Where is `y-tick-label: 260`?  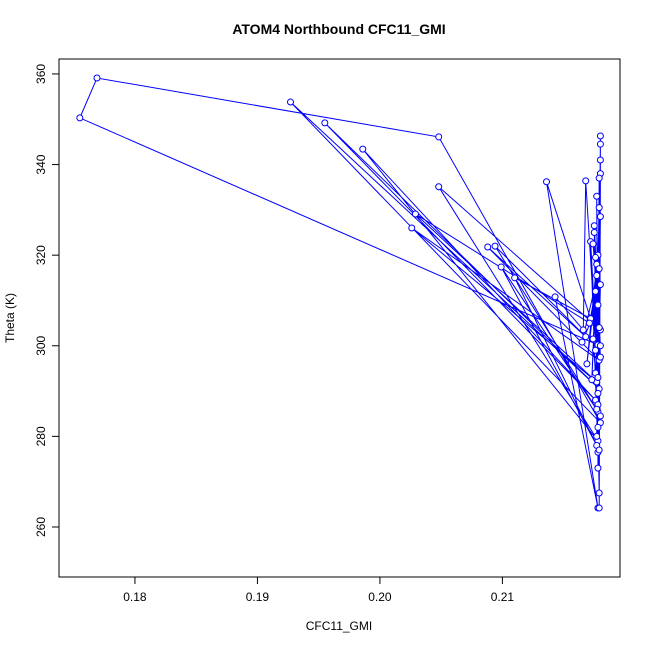 y-tick-label: 260 is located at coordinates (41, 527).